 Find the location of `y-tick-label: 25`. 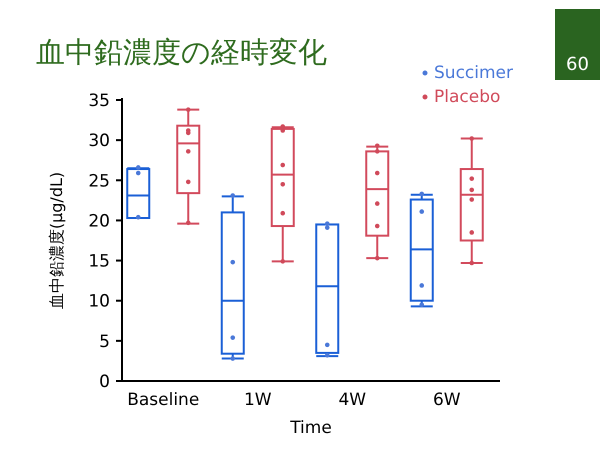

y-tick-label: 25 is located at coordinates (99, 181).